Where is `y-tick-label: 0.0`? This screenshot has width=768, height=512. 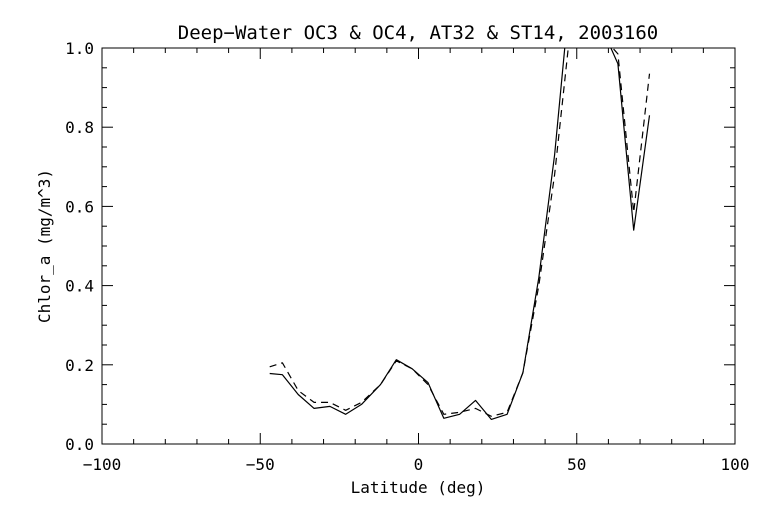
y-tick-label: 0.0 is located at coordinates (79, 444).